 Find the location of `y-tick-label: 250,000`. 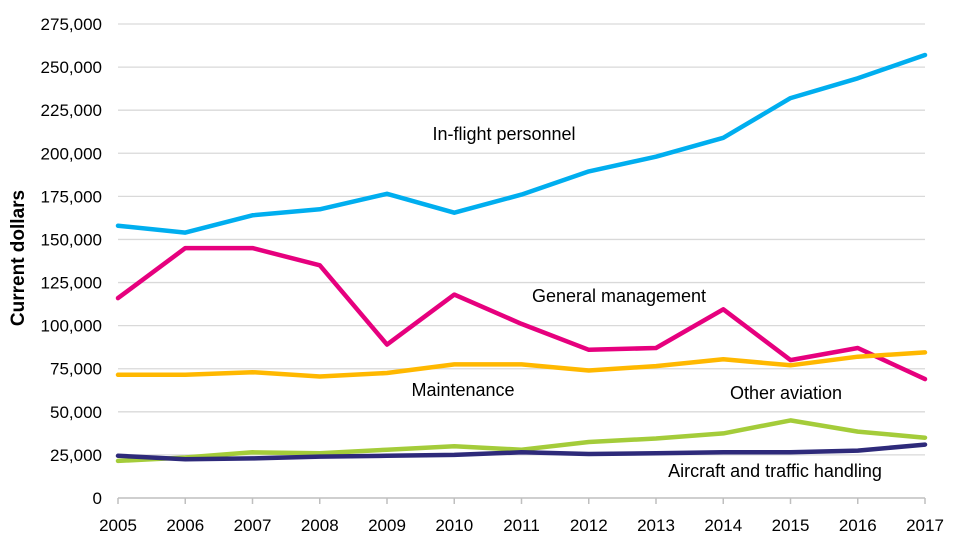

y-tick-label: 250,000 is located at coordinates (71, 67).